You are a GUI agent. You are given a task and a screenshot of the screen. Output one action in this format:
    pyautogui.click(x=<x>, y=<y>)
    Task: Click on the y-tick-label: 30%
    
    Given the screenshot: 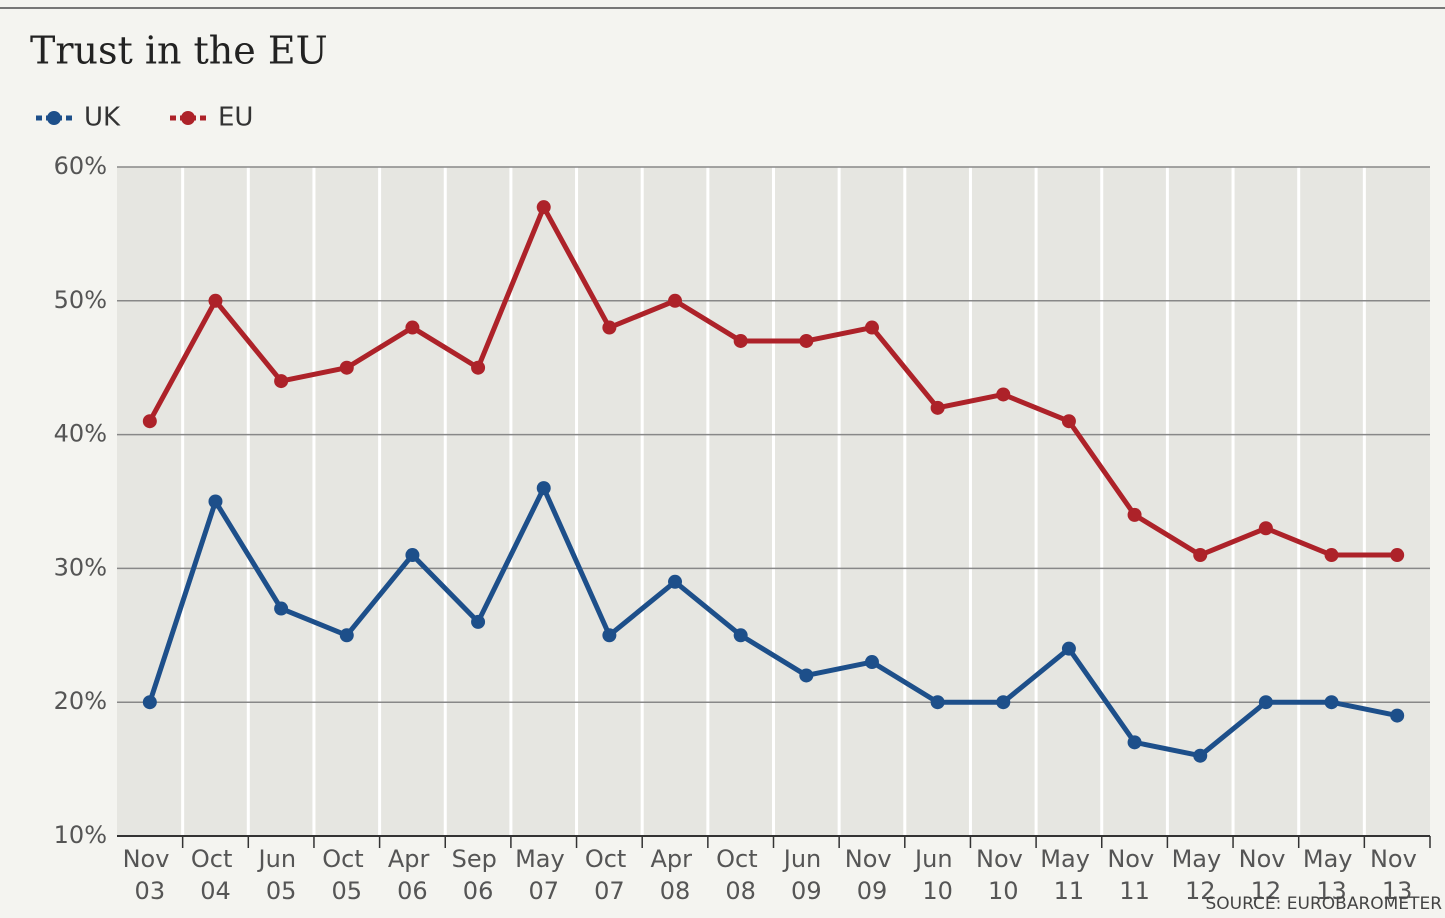 What is the action you would take?
    pyautogui.click(x=80, y=567)
    